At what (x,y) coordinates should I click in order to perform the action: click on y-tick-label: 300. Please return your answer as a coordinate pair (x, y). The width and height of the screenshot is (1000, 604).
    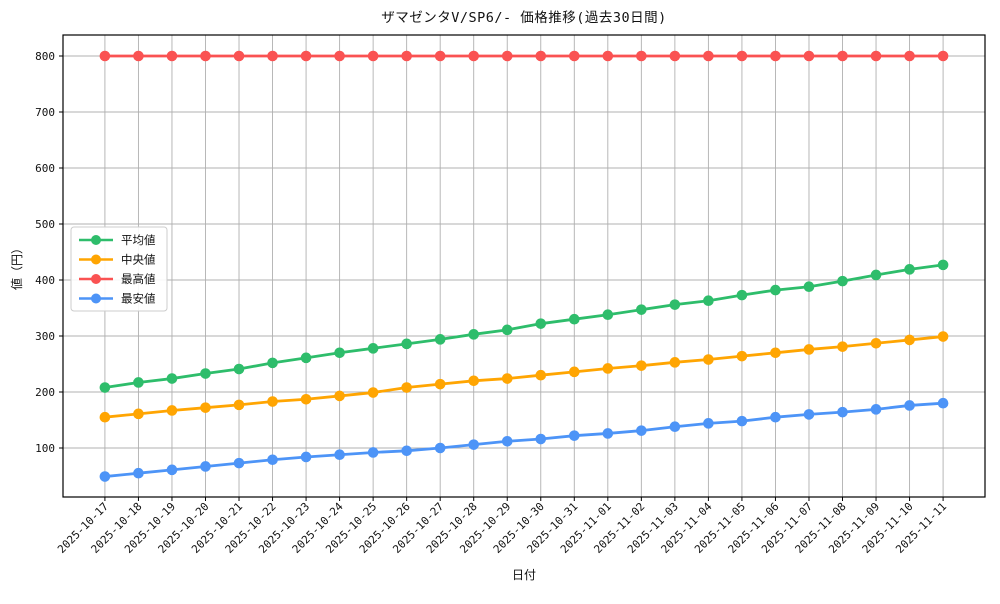
    Looking at the image, I should click on (45, 336).